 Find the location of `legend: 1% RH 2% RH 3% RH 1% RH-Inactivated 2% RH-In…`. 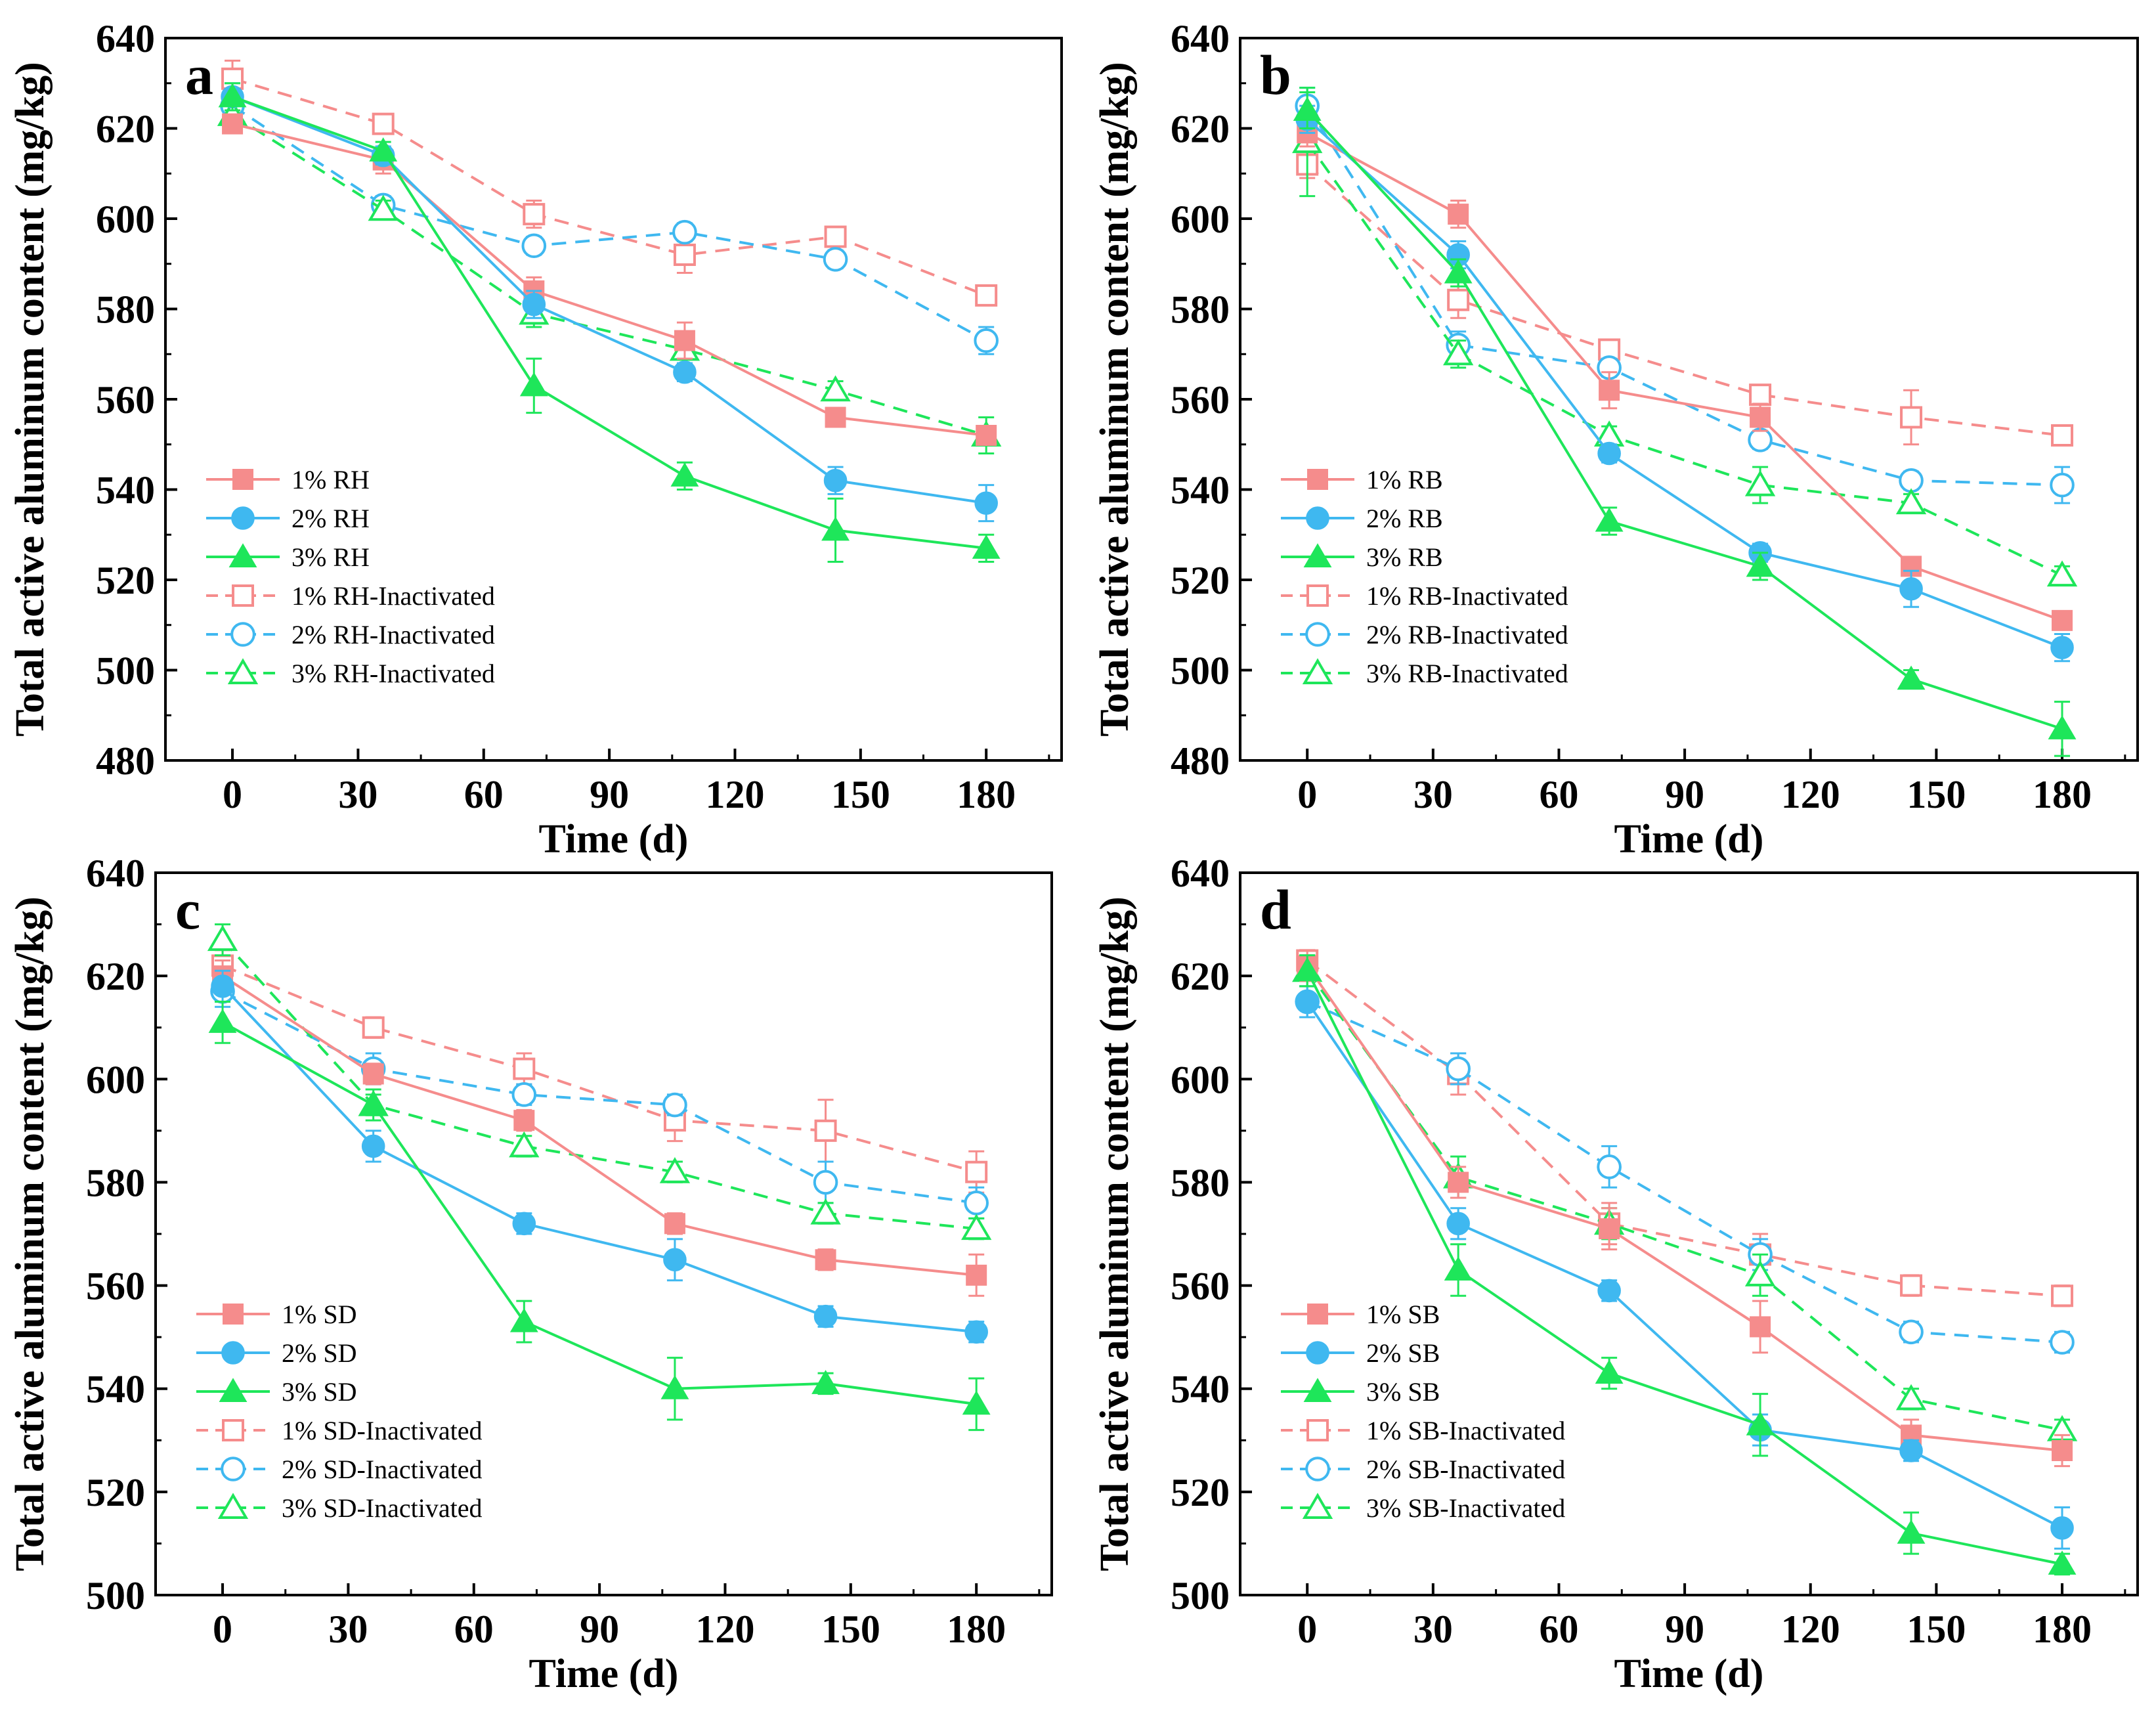

legend: 1% RH 2% RH 3% RH 1% RH-Inactivated 2% RH-In… is located at coordinates (350, 576).